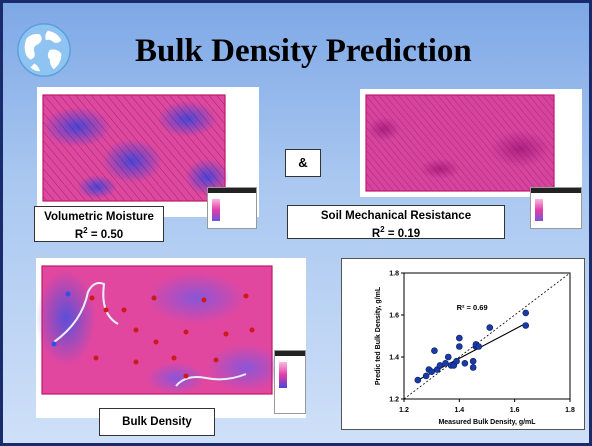 The image size is (592, 446). What do you see at coordinates (515, 410) in the screenshot?
I see `x-tick-label: 1.6` at bounding box center [515, 410].